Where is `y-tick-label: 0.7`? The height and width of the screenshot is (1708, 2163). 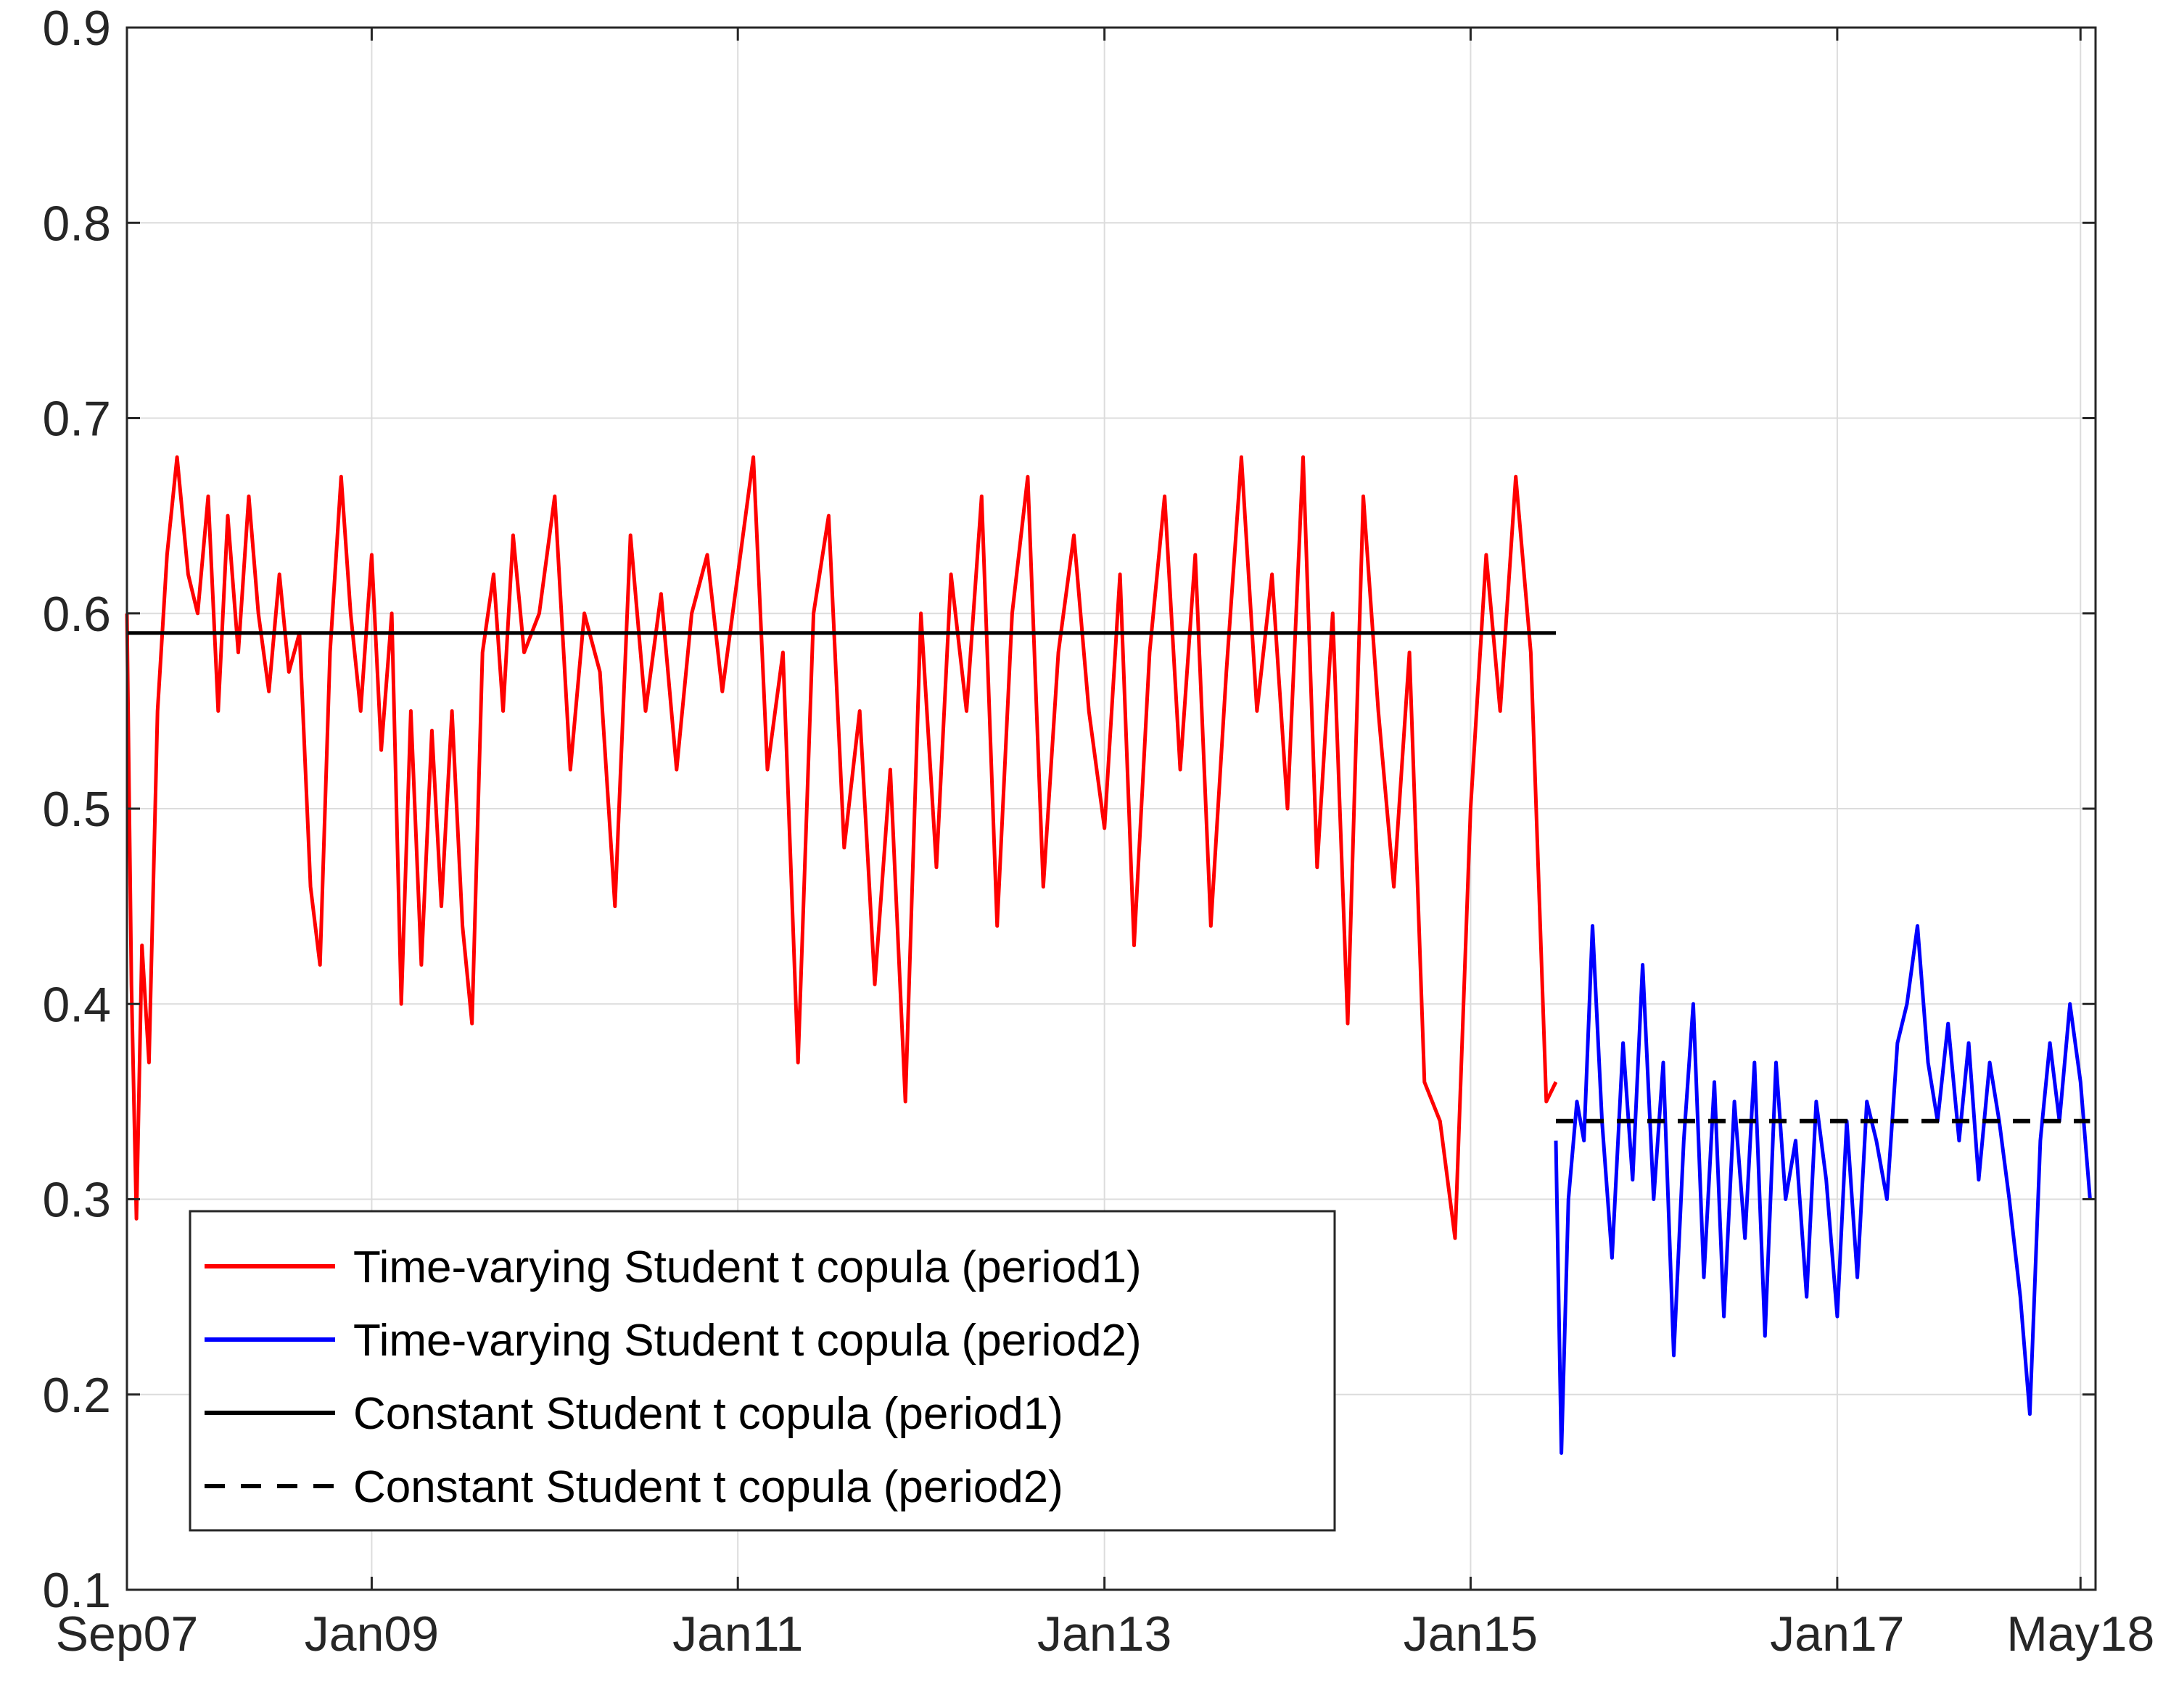
y-tick-label: 0.7 is located at coordinates (77, 419).